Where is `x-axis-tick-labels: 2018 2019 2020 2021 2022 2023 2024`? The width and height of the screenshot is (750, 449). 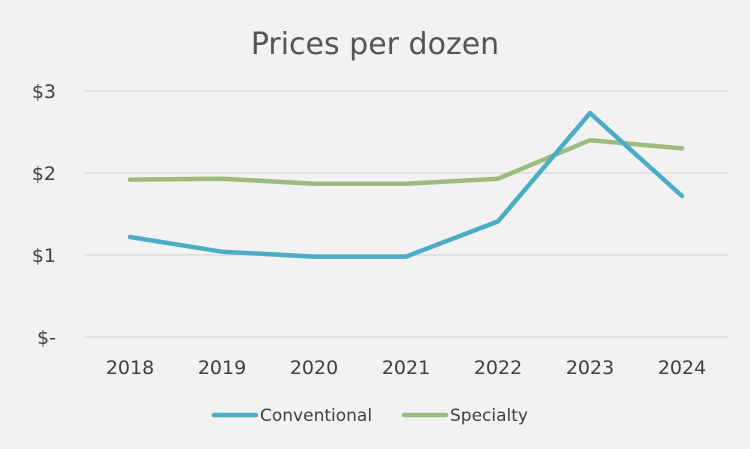
x-axis-tick-labels: 2018 2019 2020 2021 2022 2023 2024 is located at coordinates (406, 368).